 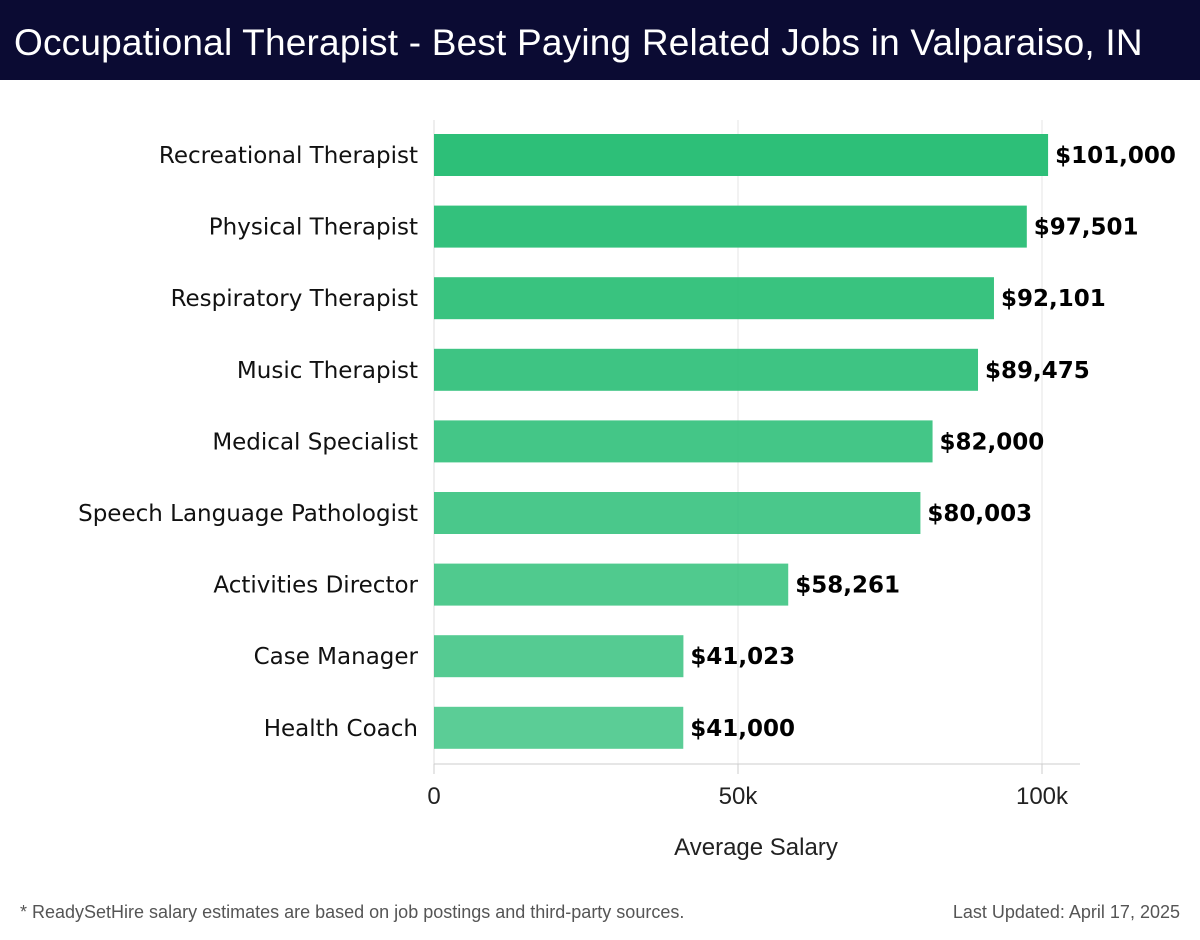 I want to click on value-label: $80,003, so click(x=979, y=514).